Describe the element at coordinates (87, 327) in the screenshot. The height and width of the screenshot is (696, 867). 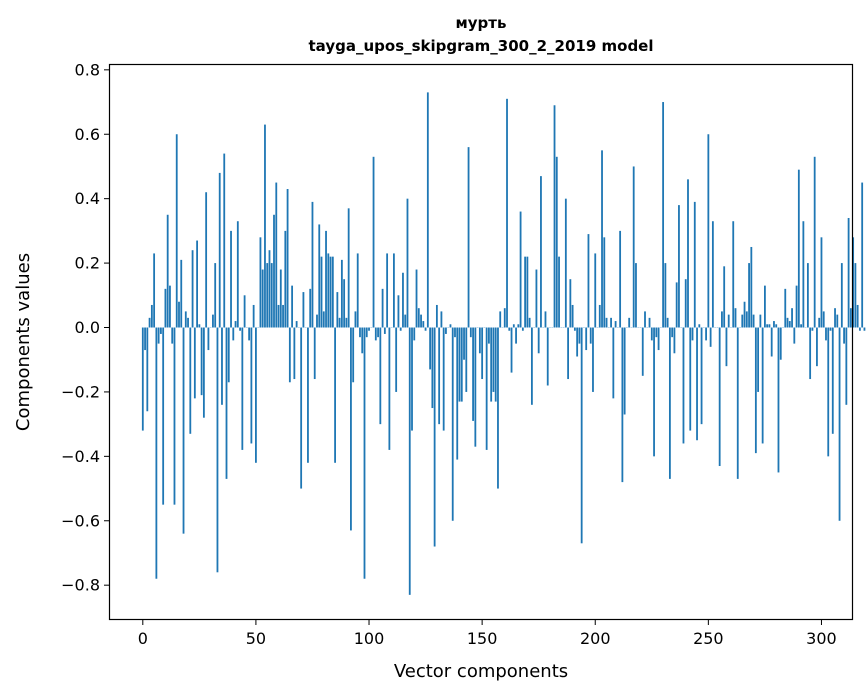
I see `y-tick-label: 0.0` at that location.